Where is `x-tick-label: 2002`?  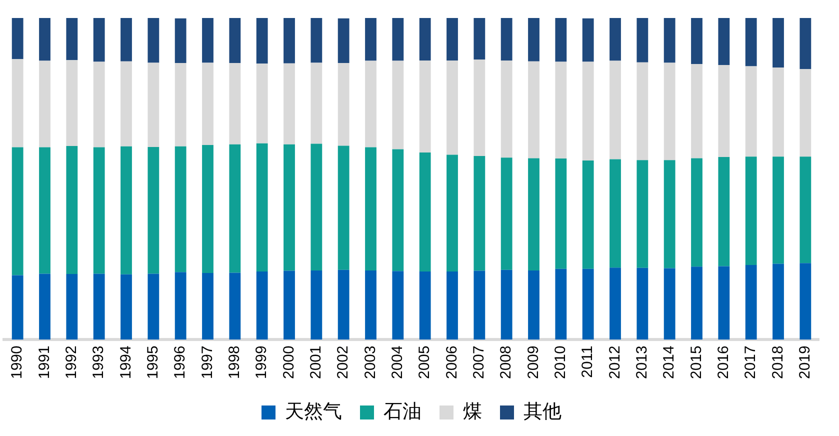 x-tick-label: 2002 is located at coordinates (343, 363).